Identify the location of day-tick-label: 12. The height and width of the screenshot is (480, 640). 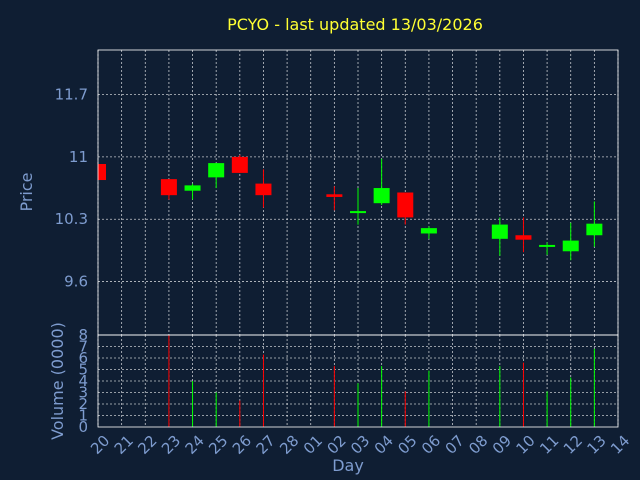
(573, 445).